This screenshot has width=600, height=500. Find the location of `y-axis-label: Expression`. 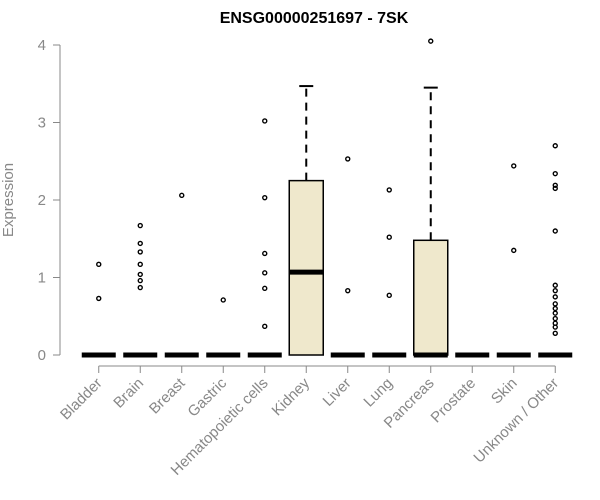

y-axis-label: Expression is located at coordinates (8, 200).